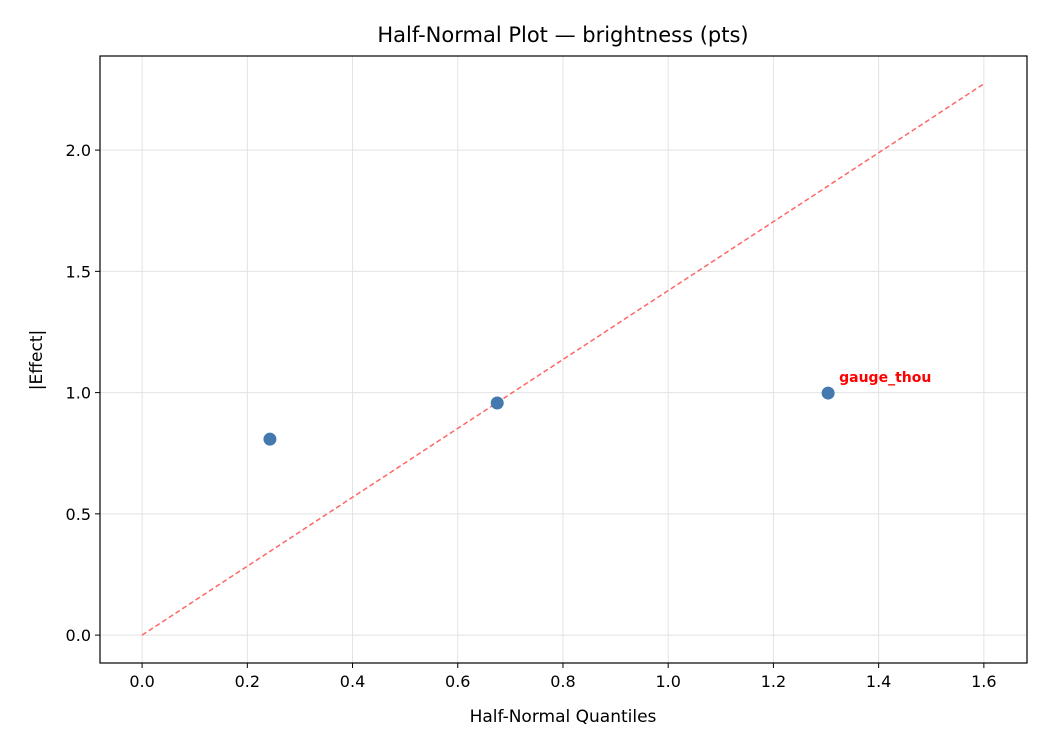 The width and height of the screenshot is (1050, 754). What do you see at coordinates (563, 717) in the screenshot?
I see `x-axis-label: Half-Normal Quantiles` at bounding box center [563, 717].